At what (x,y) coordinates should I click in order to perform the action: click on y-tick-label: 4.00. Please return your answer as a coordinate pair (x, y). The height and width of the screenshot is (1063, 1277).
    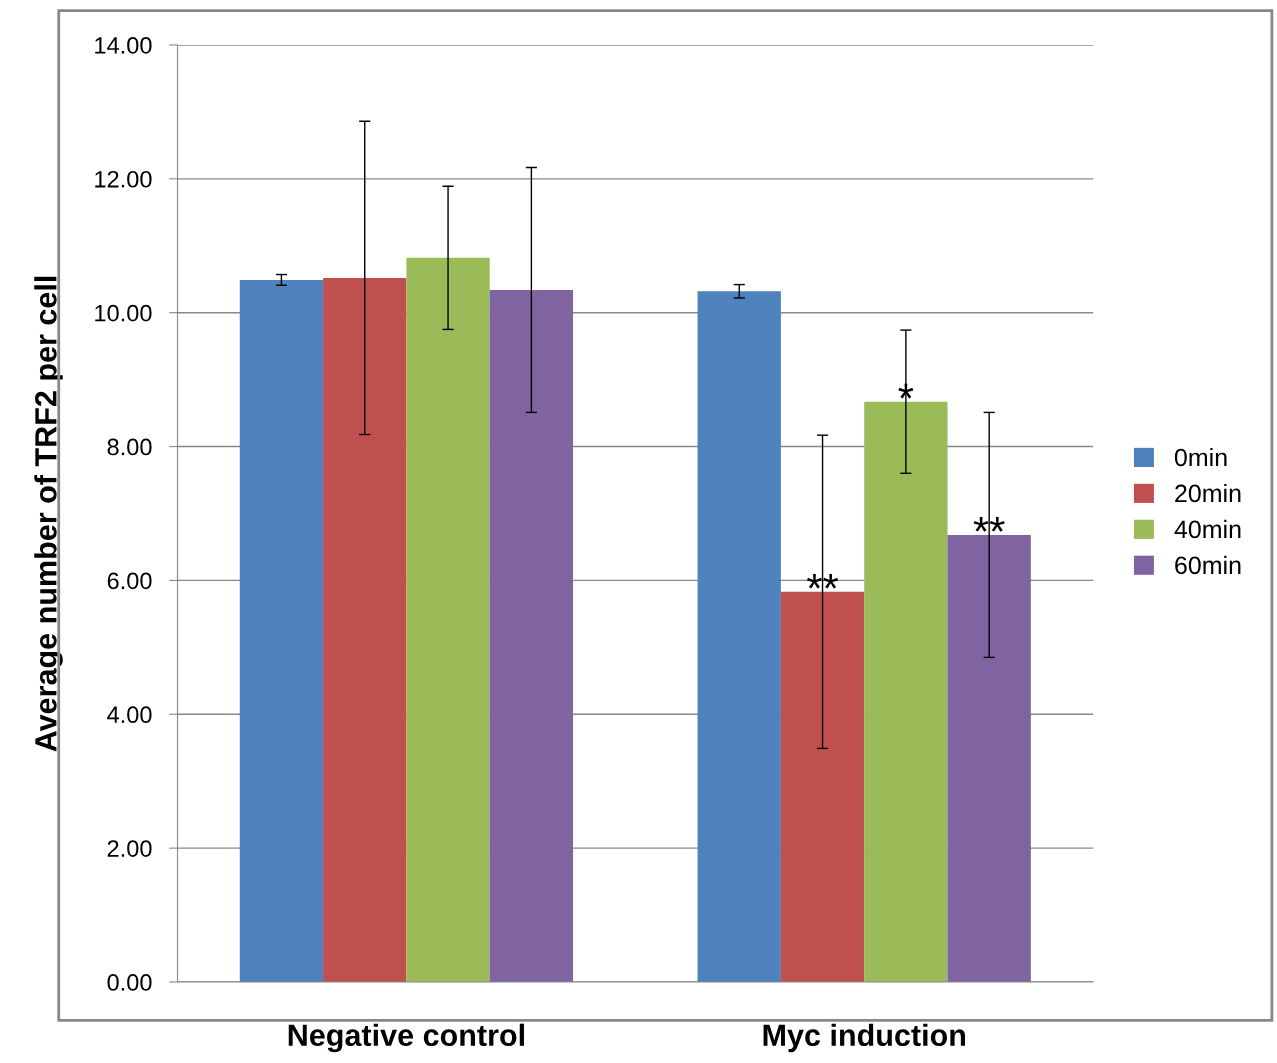
    Looking at the image, I should click on (129, 715).